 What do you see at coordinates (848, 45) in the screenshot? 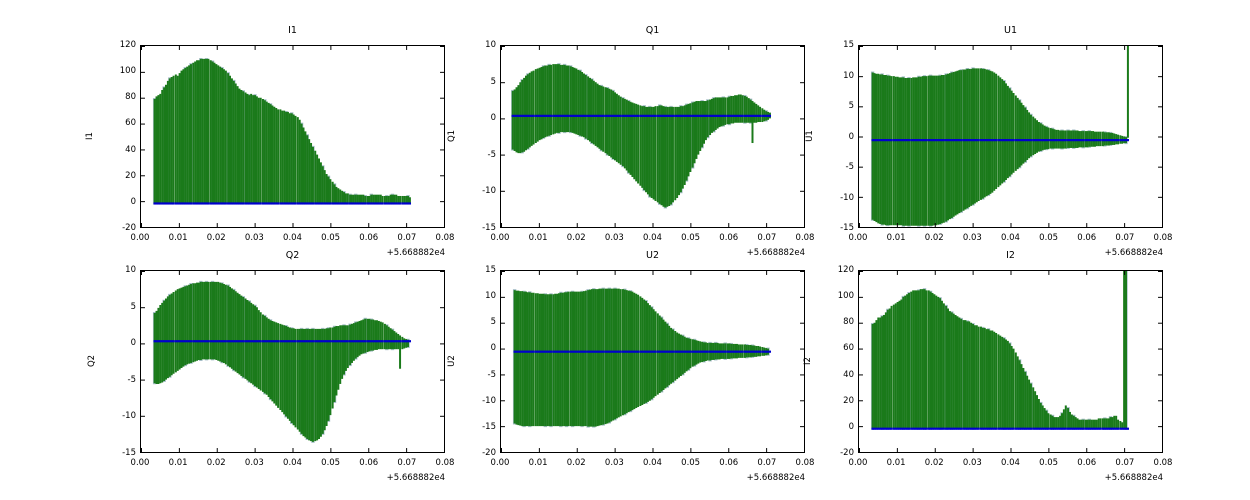
I see `ytick-label: 15` at bounding box center [848, 45].